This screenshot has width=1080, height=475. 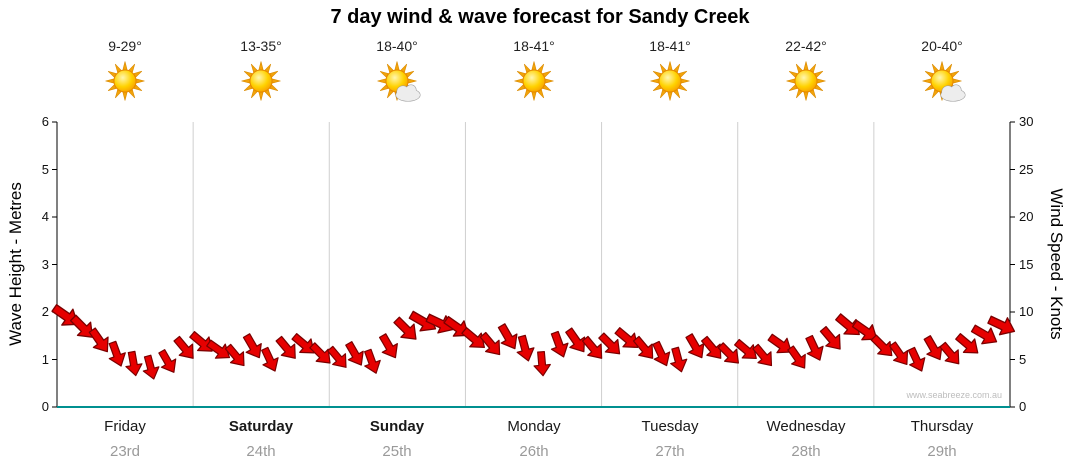 What do you see at coordinates (954, 395) in the screenshot?
I see `watermark: www.seabreeze.com.au` at bounding box center [954, 395].